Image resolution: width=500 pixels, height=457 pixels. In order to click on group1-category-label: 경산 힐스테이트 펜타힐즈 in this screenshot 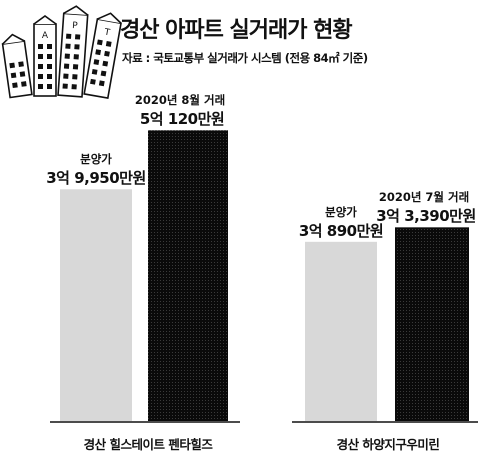, I will do `click(148, 444)`.